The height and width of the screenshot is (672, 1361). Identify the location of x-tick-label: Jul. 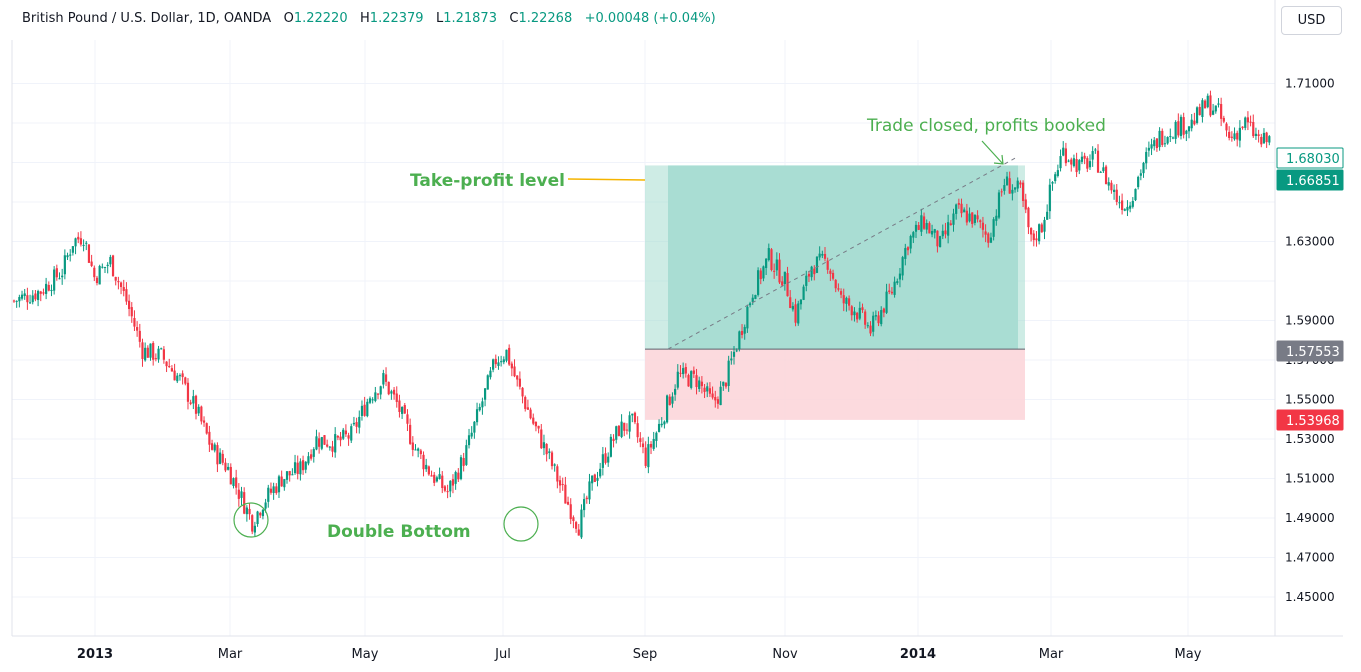
(502, 654).